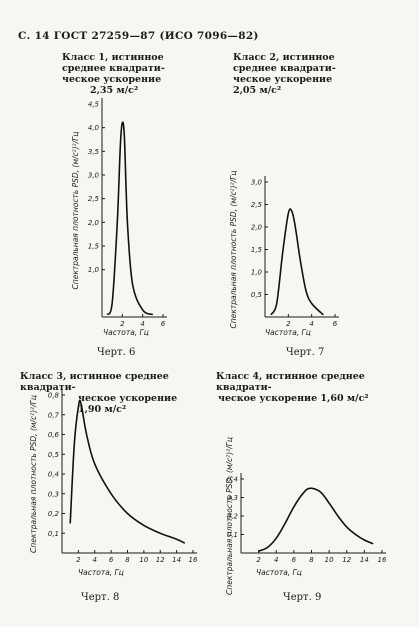 The height and width of the screenshot is (627, 419). Describe the element at coordinates (138, 36) in the screenshot. I see `page-header: С. 14 ГОСТ 27259—87 (ИСО 7096—82)` at that location.